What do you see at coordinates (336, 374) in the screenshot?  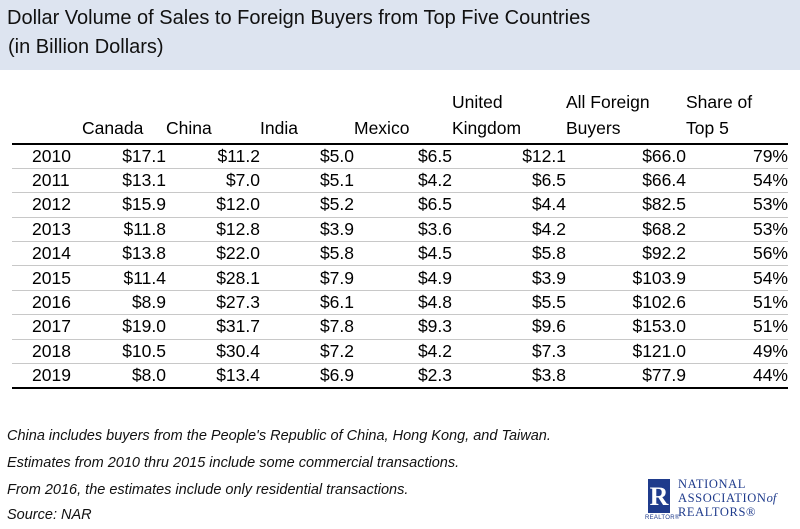 I see `cell-india: $6.9` at bounding box center [336, 374].